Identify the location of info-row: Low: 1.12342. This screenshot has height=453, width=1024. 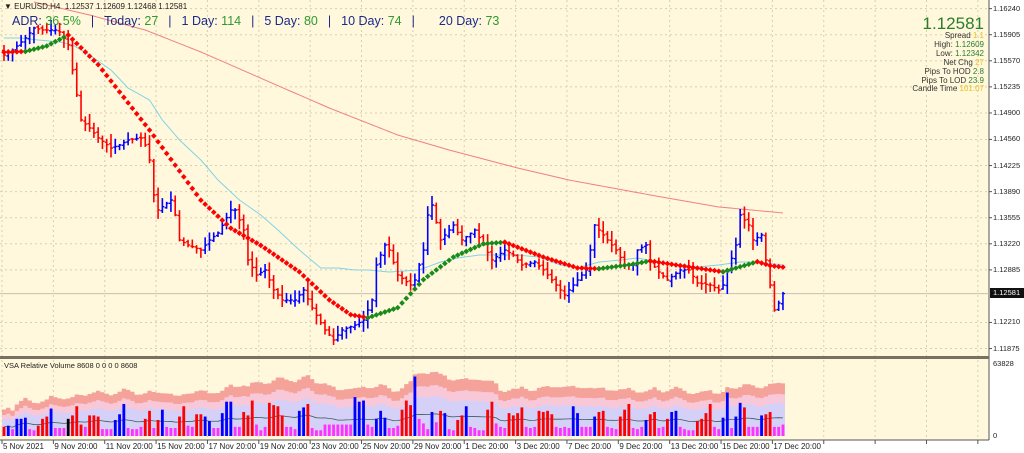
(948, 54).